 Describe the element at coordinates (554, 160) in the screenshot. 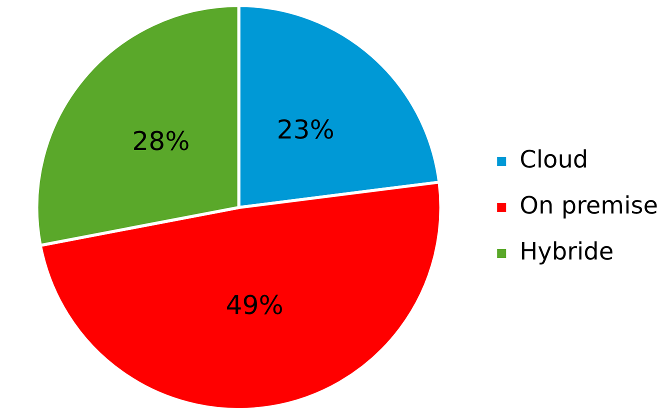

I see `legend-label: Cloud` at that location.